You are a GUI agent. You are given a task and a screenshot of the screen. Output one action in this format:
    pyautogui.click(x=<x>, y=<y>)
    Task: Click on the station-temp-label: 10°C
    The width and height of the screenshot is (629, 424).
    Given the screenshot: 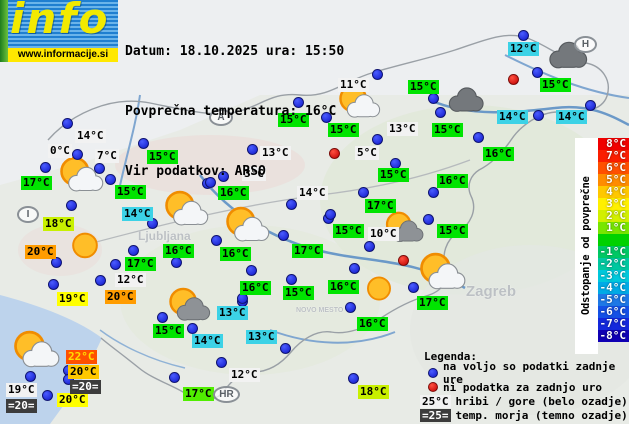 What is the action you would take?
    pyautogui.click(x=383, y=234)
    